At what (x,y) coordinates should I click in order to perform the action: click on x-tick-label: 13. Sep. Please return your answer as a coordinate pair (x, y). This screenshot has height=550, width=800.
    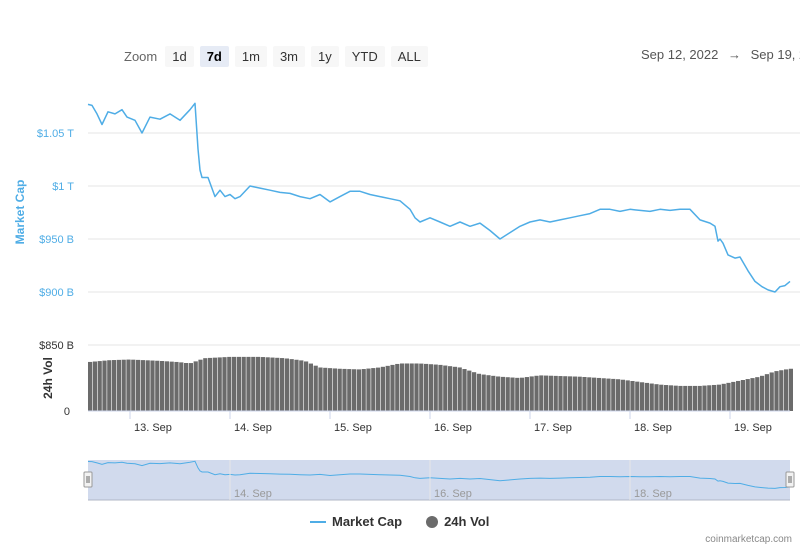
    Looking at the image, I should click on (153, 428).